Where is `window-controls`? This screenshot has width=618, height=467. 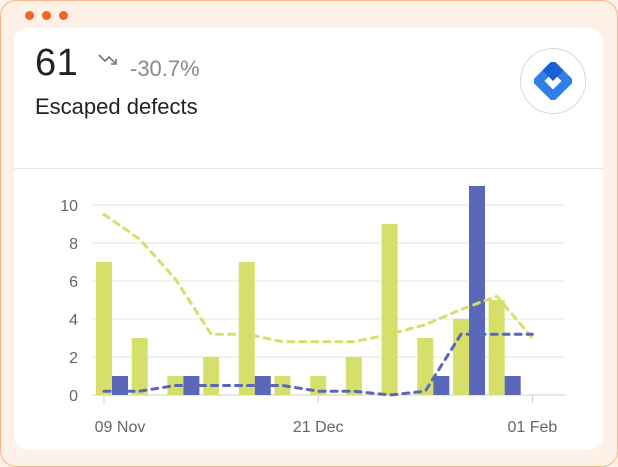 window-controls is located at coordinates (46, 15).